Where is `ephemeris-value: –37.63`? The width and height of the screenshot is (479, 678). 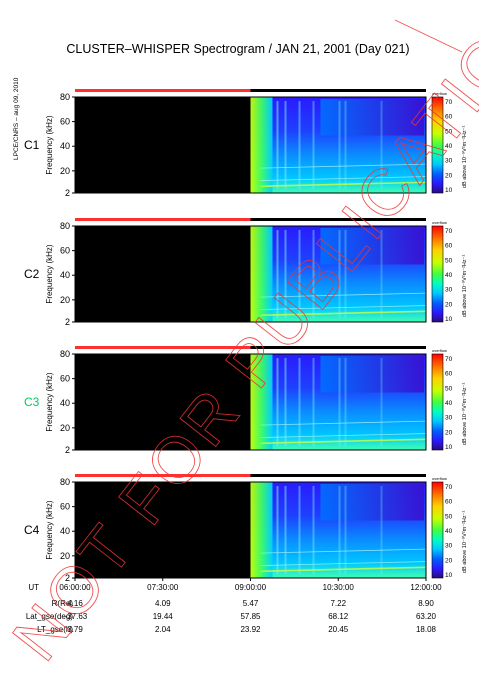
ephemeris-value: –37.63 is located at coordinates (75, 616).